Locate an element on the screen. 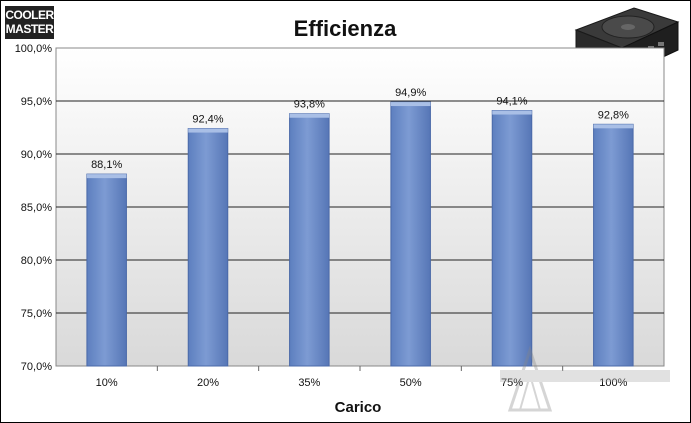 This screenshot has width=691, height=423. x-axis-label: Carico is located at coordinates (358, 407).